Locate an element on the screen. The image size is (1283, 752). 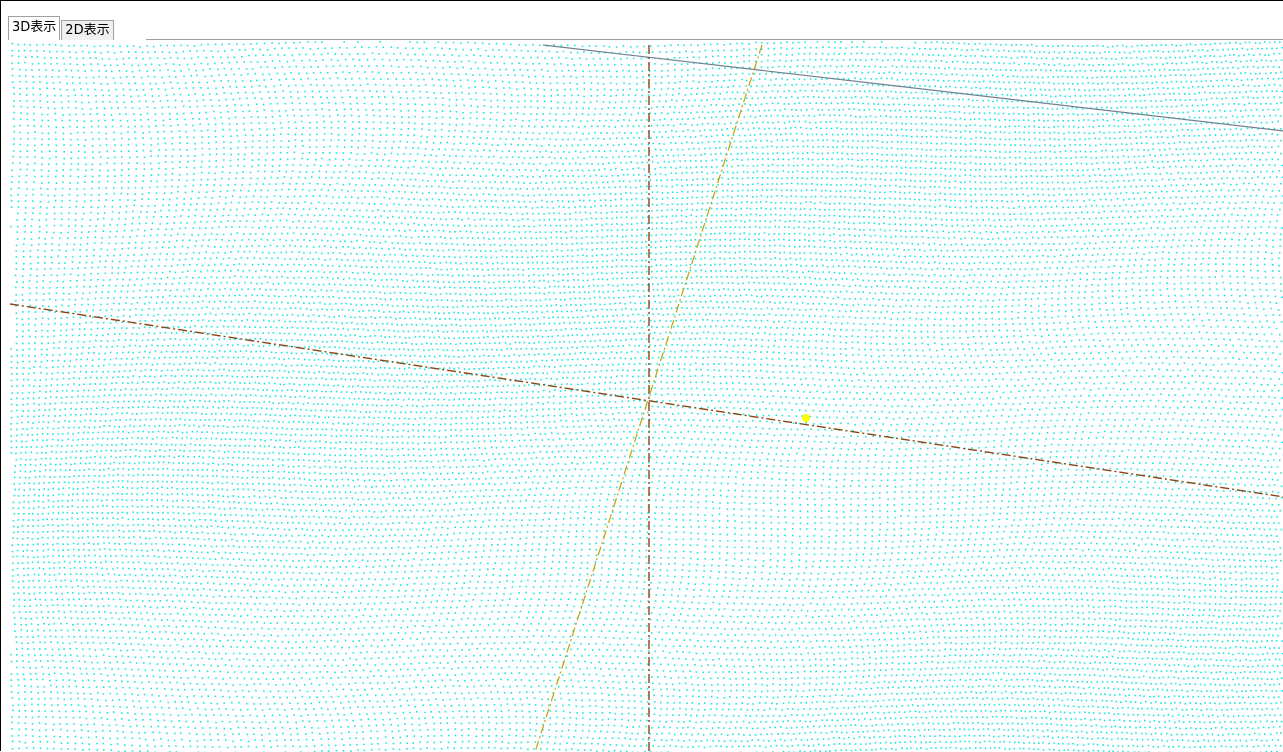
view-tabbar: 3D表示 2D表示 is located at coordinates (645, 28).